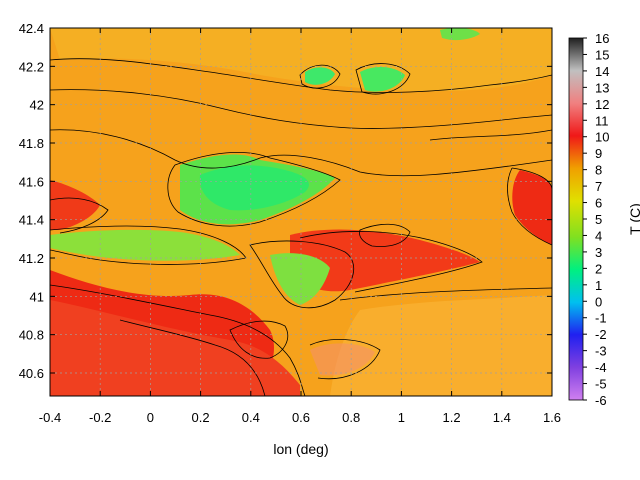 This screenshot has height=480, width=640. What do you see at coordinates (441, 345) in the screenshot?
I see `mid-region-southeast` at bounding box center [441, 345].